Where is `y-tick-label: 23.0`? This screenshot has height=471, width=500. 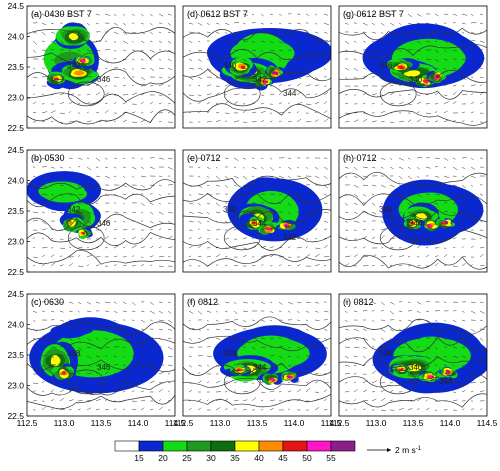
y-tick-label: 23.0 is located at coordinates (15, 242).